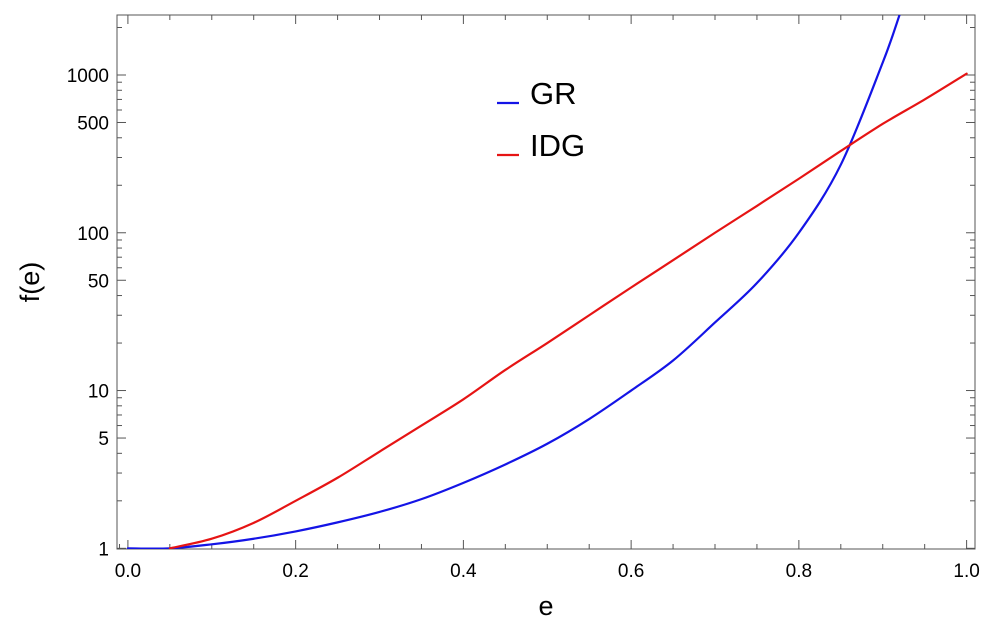 Image resolution: width=986 pixels, height=622 pixels. What do you see at coordinates (463, 571) in the screenshot?
I see `x-tick-label: 0.4` at bounding box center [463, 571].